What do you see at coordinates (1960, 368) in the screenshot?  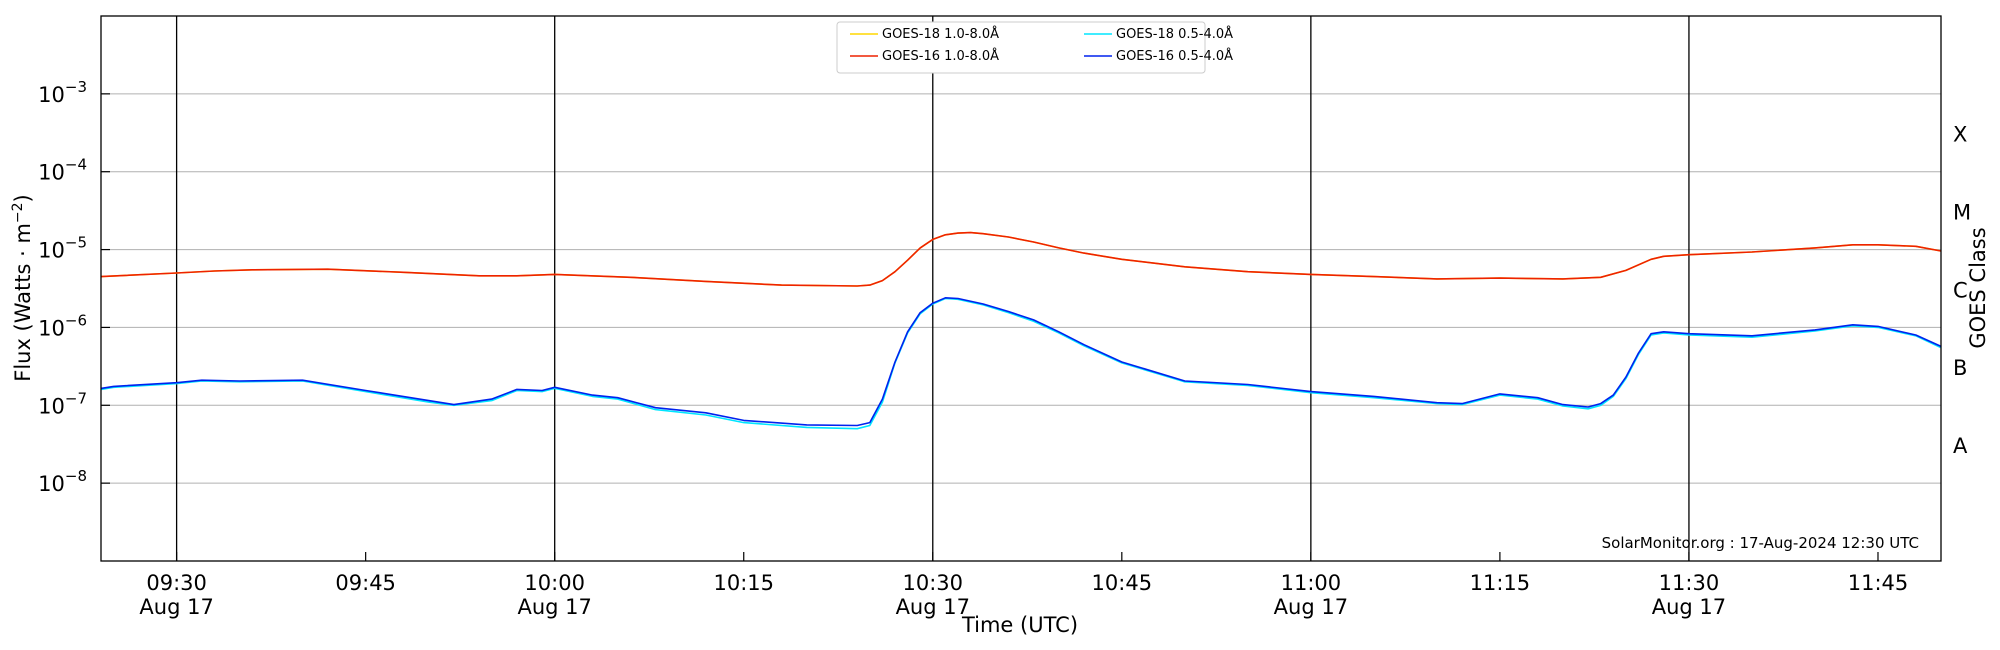 I see `goes-class-label: B` at bounding box center [1960, 368].